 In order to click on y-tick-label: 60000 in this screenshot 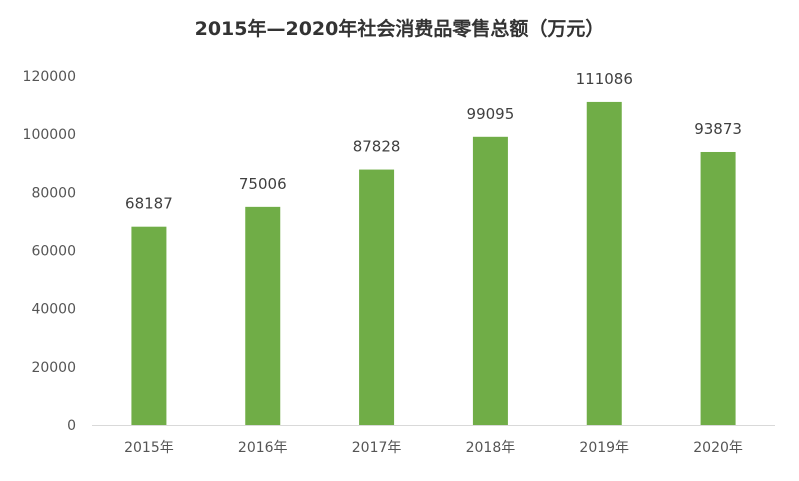, I will do `click(53, 252)`.